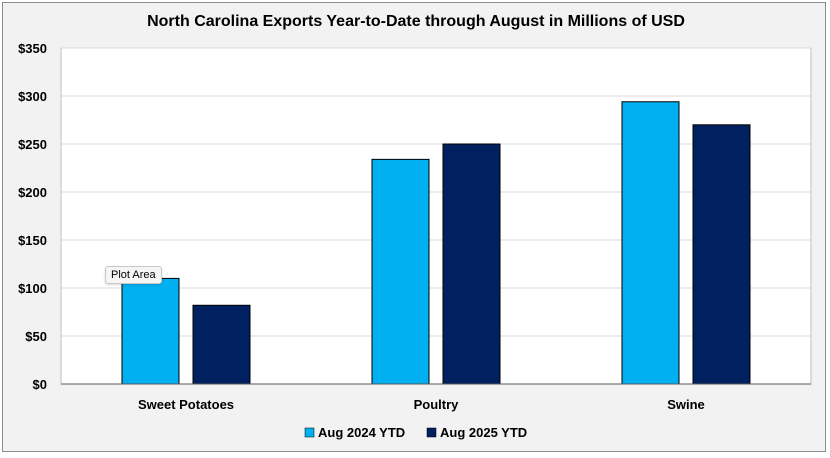  I want to click on y-tick-label: $150, so click(32, 240).